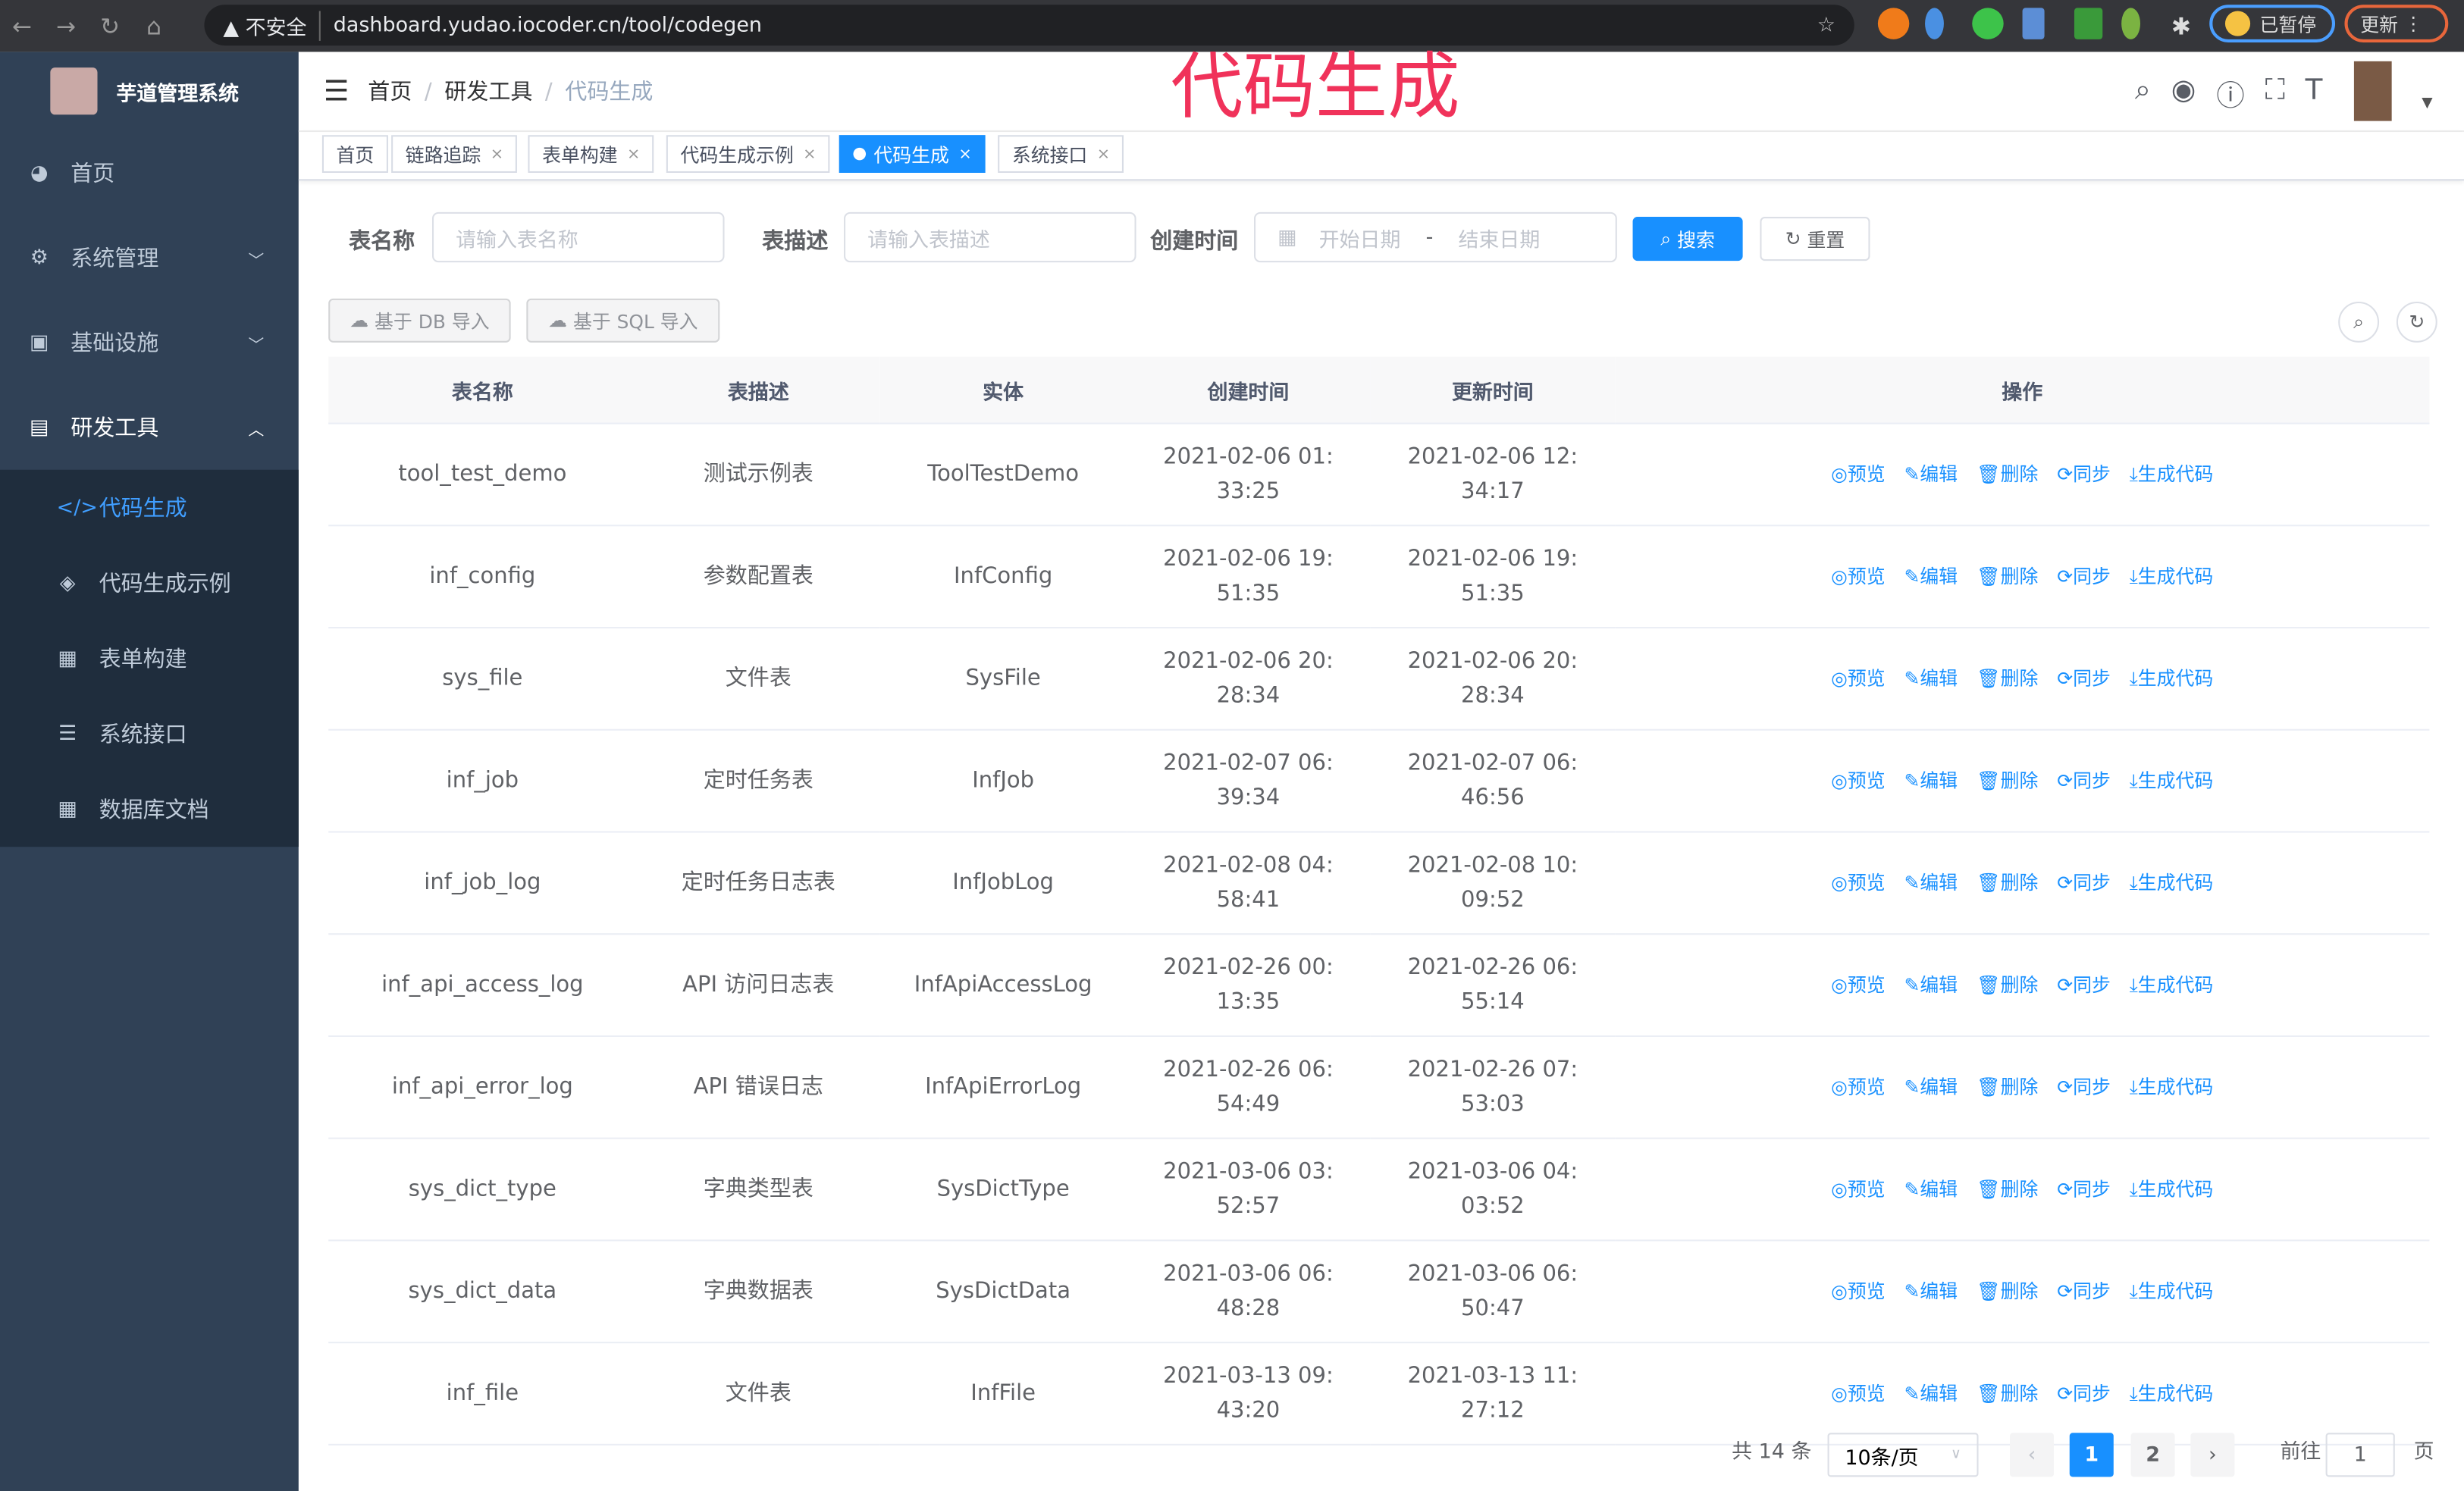  I want to click on caret-down-icon: ▼, so click(2427, 104).